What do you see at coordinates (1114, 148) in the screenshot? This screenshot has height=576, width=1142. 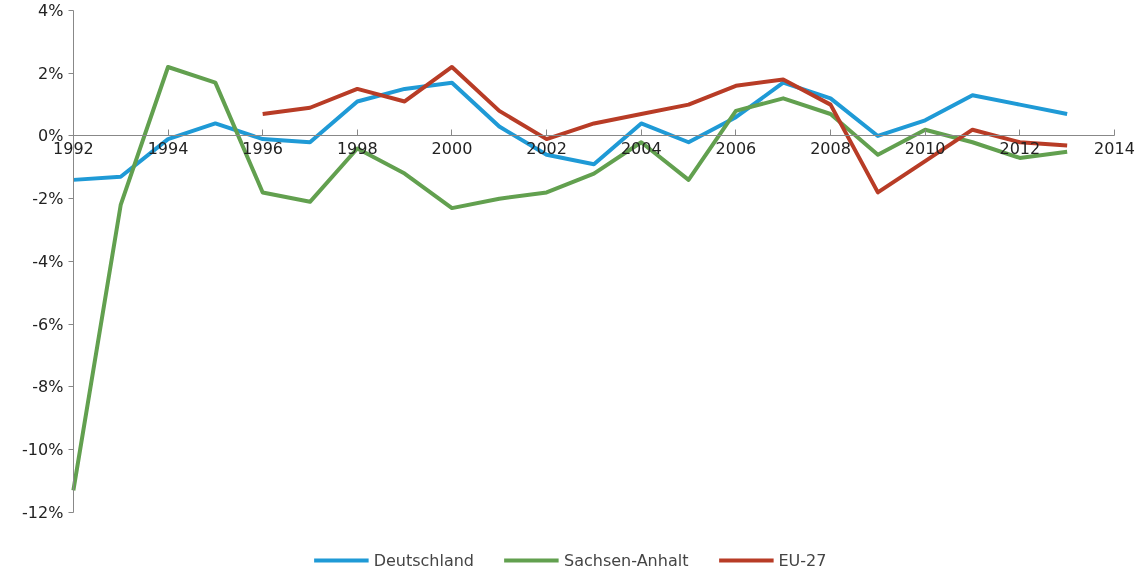 I see `x-tick-label: 2014` at bounding box center [1114, 148].